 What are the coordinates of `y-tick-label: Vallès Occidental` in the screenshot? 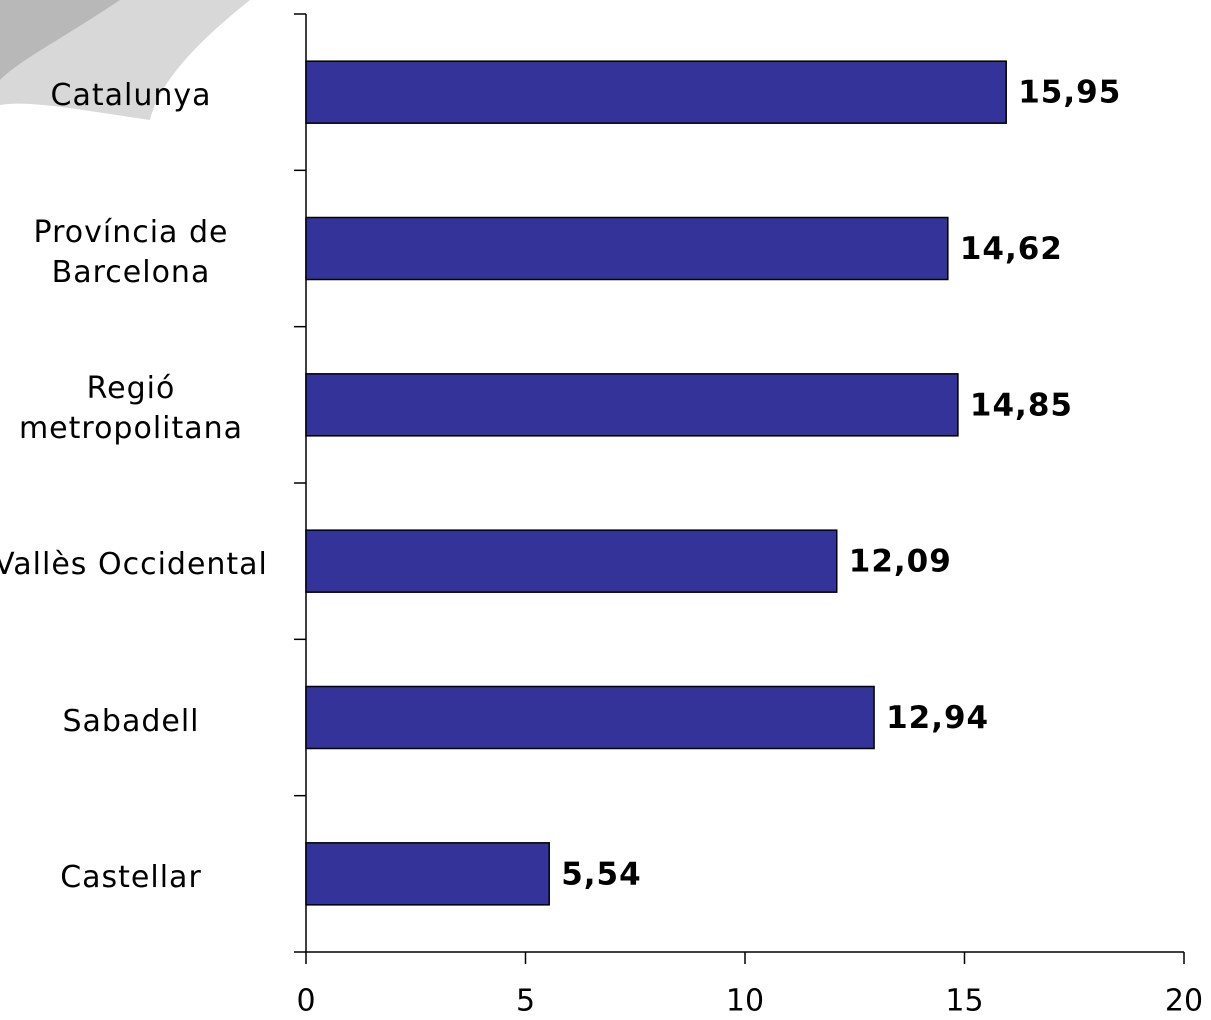 It's located at (134, 565).